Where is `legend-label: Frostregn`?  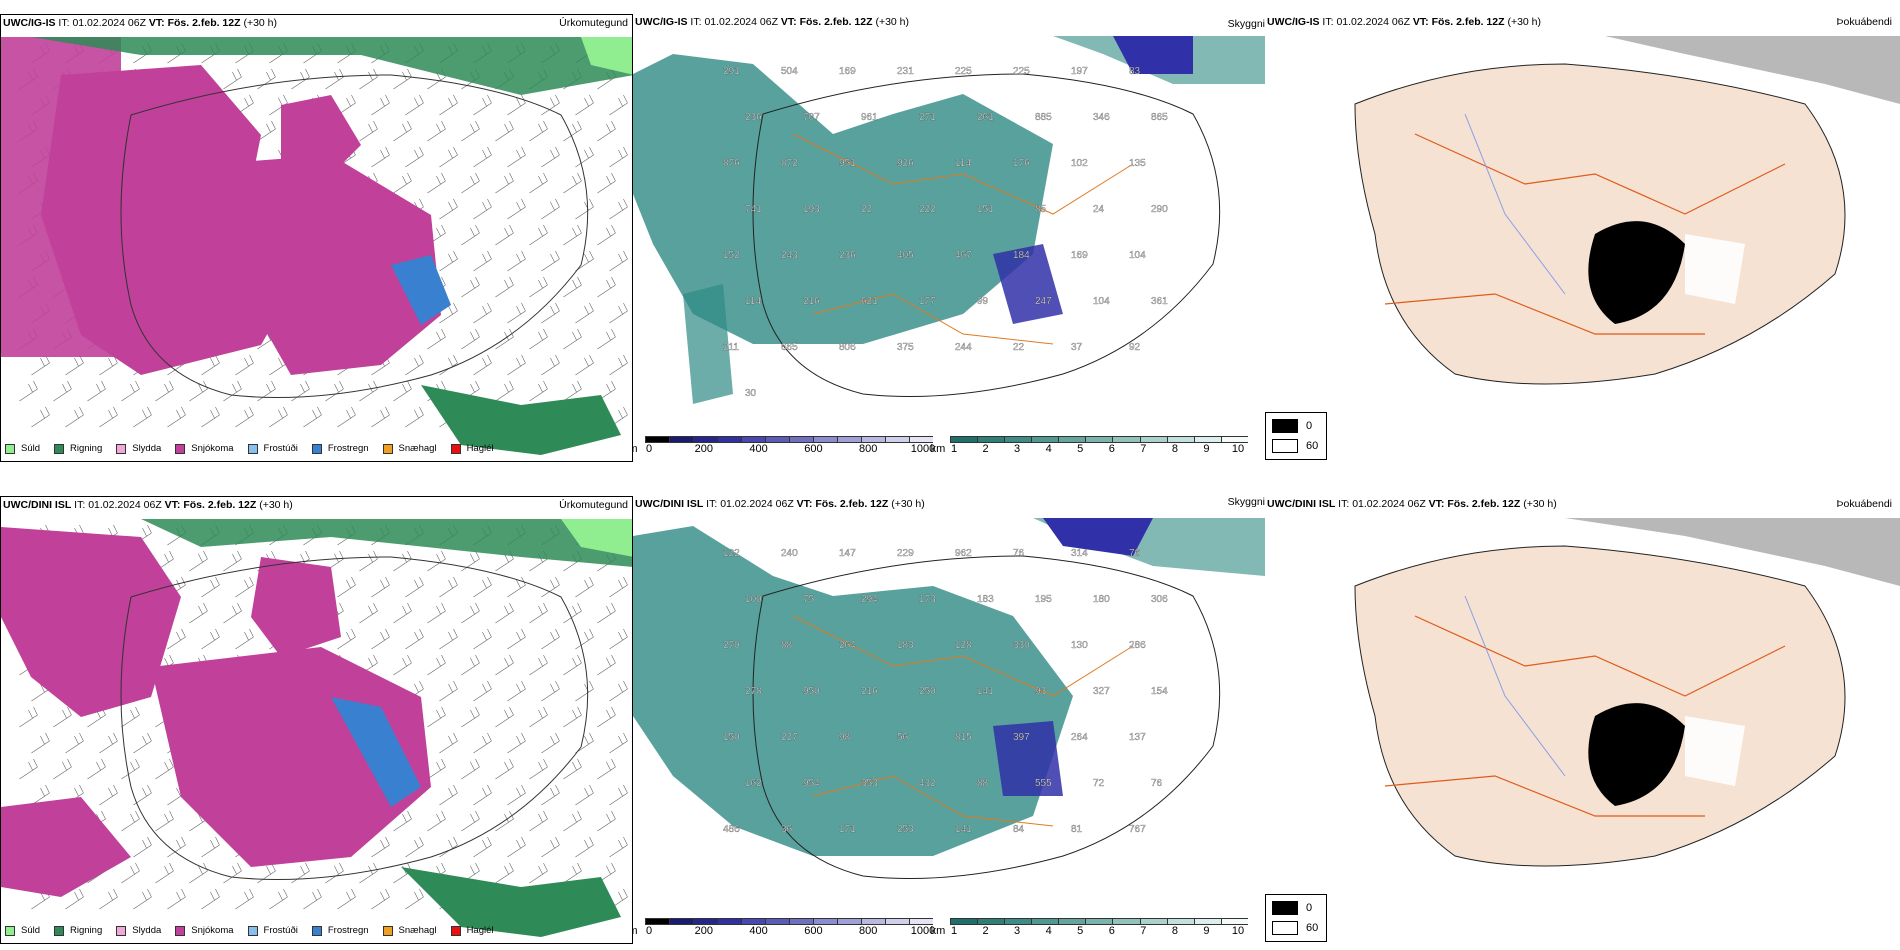 legend-label: Frostregn is located at coordinates (348, 448).